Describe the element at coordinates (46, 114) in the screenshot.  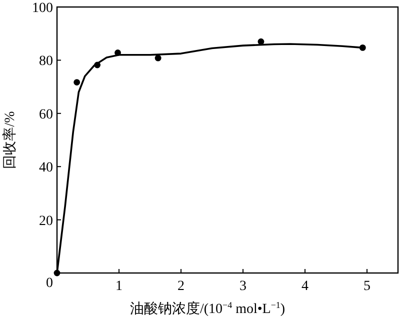
I see `y-tick-label: 60` at that location.